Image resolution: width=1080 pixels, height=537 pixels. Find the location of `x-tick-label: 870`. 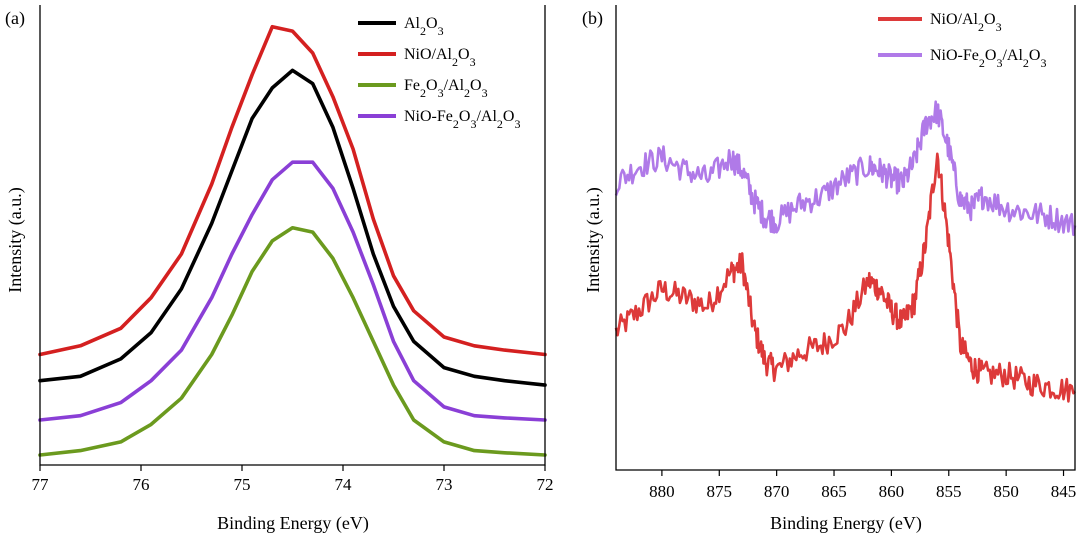

x-tick-label: 870 is located at coordinates (777, 491).